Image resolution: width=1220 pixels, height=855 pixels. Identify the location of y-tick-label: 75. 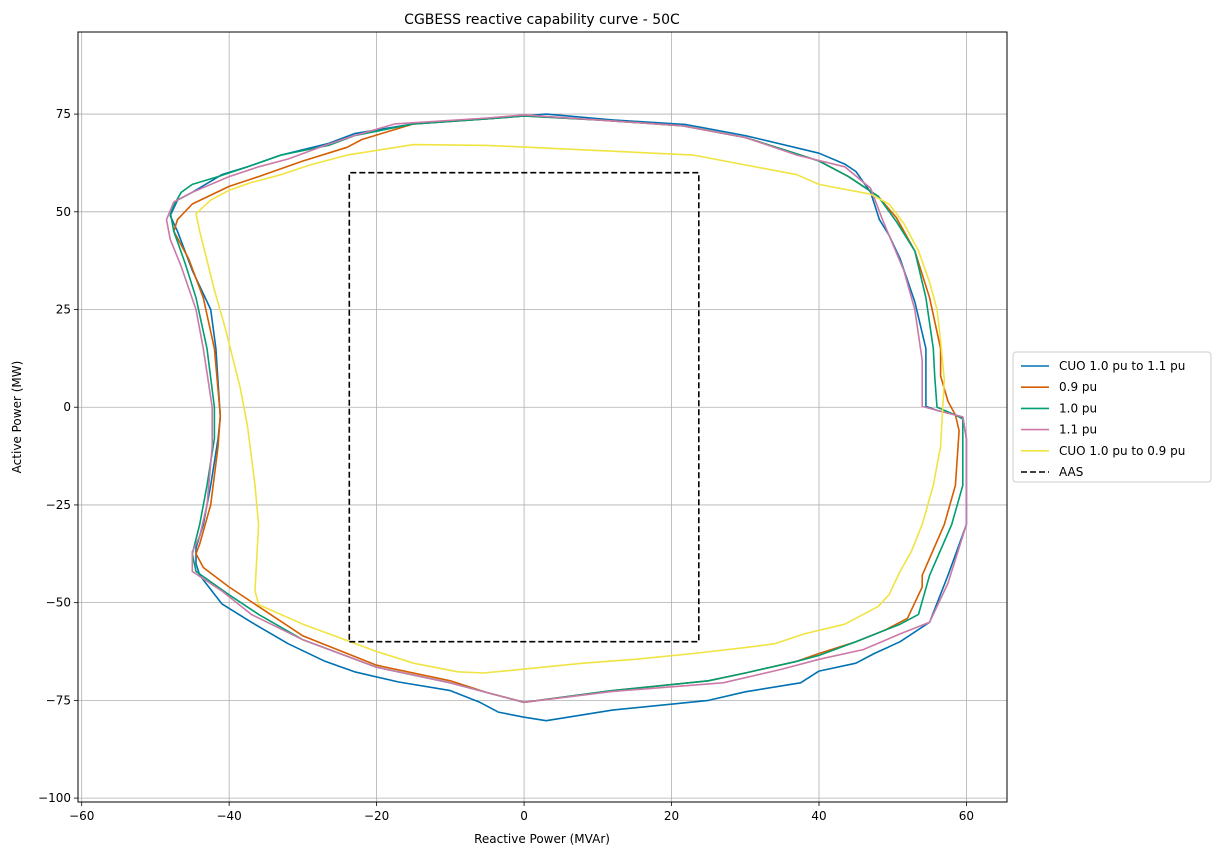
(63, 114).